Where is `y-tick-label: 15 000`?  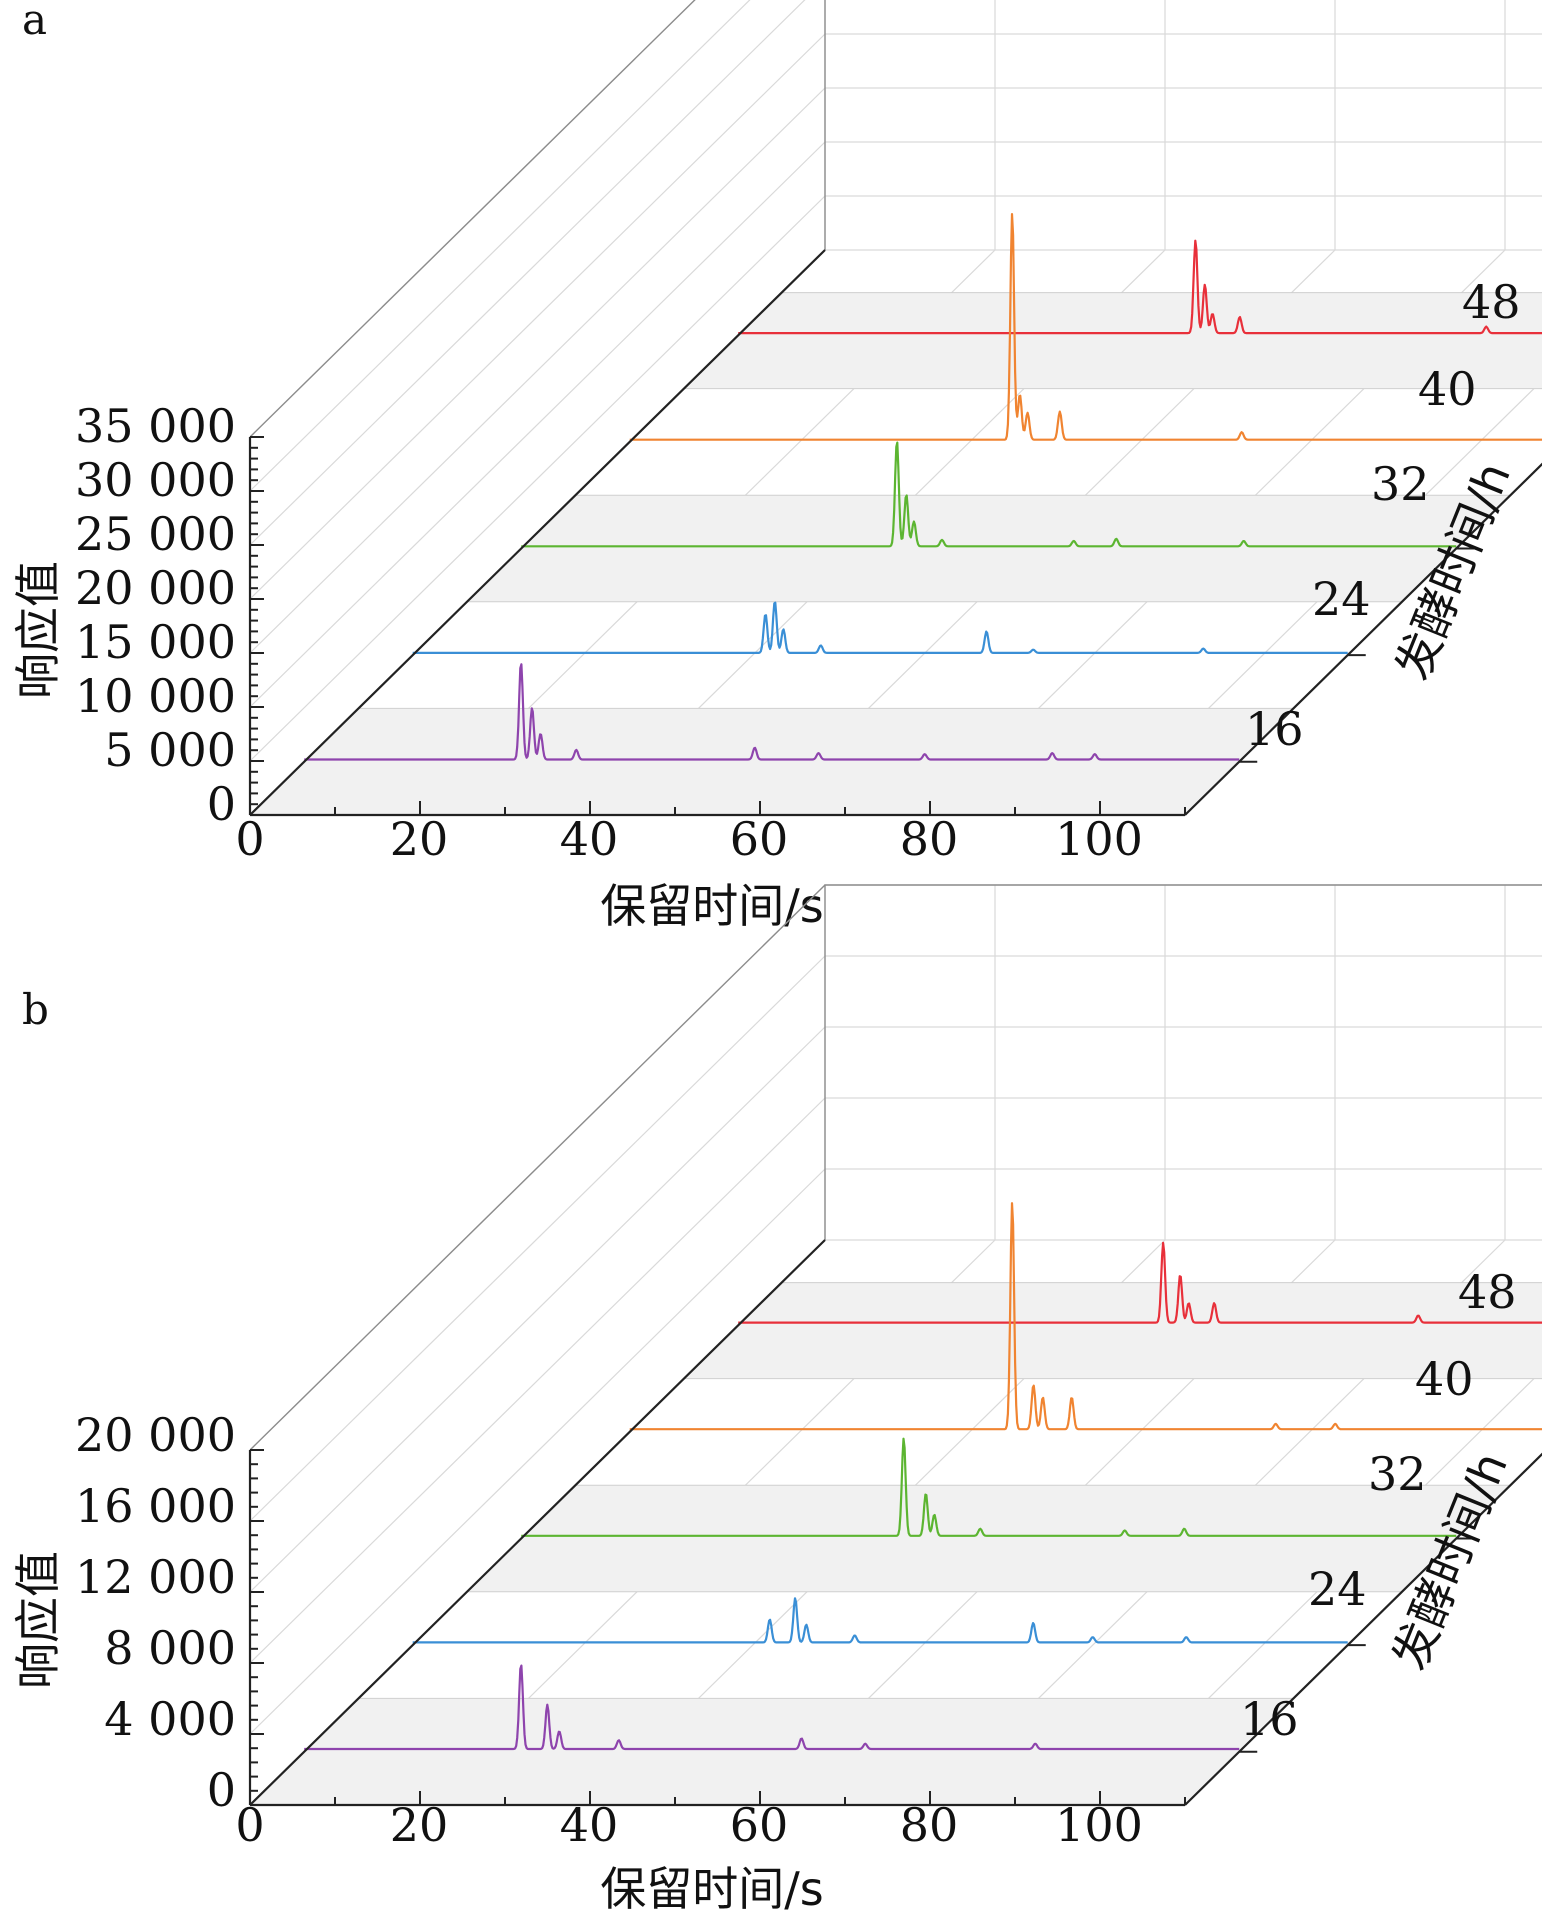
y-tick-label: 15 000 is located at coordinates (155, 642).